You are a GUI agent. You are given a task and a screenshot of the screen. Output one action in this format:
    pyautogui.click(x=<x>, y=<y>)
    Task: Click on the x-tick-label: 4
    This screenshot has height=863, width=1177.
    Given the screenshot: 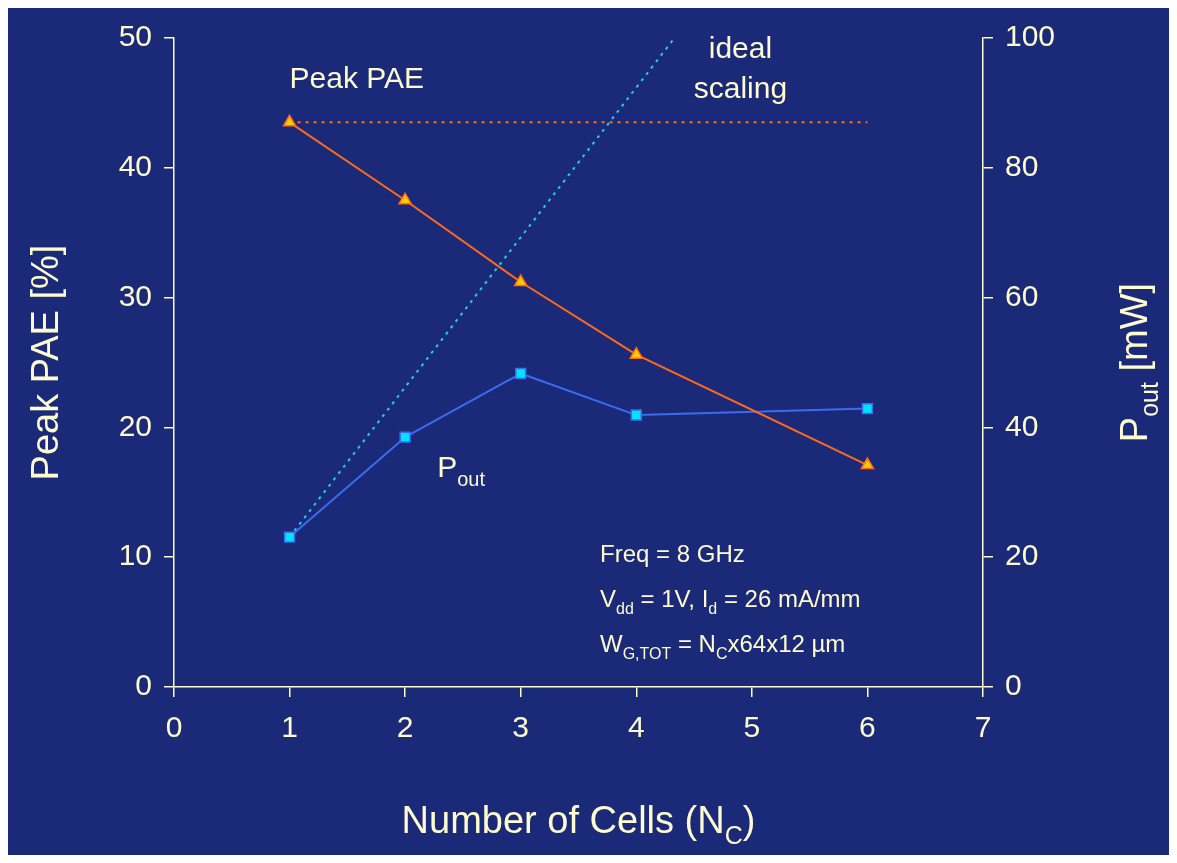 What is the action you would take?
    pyautogui.click(x=636, y=727)
    